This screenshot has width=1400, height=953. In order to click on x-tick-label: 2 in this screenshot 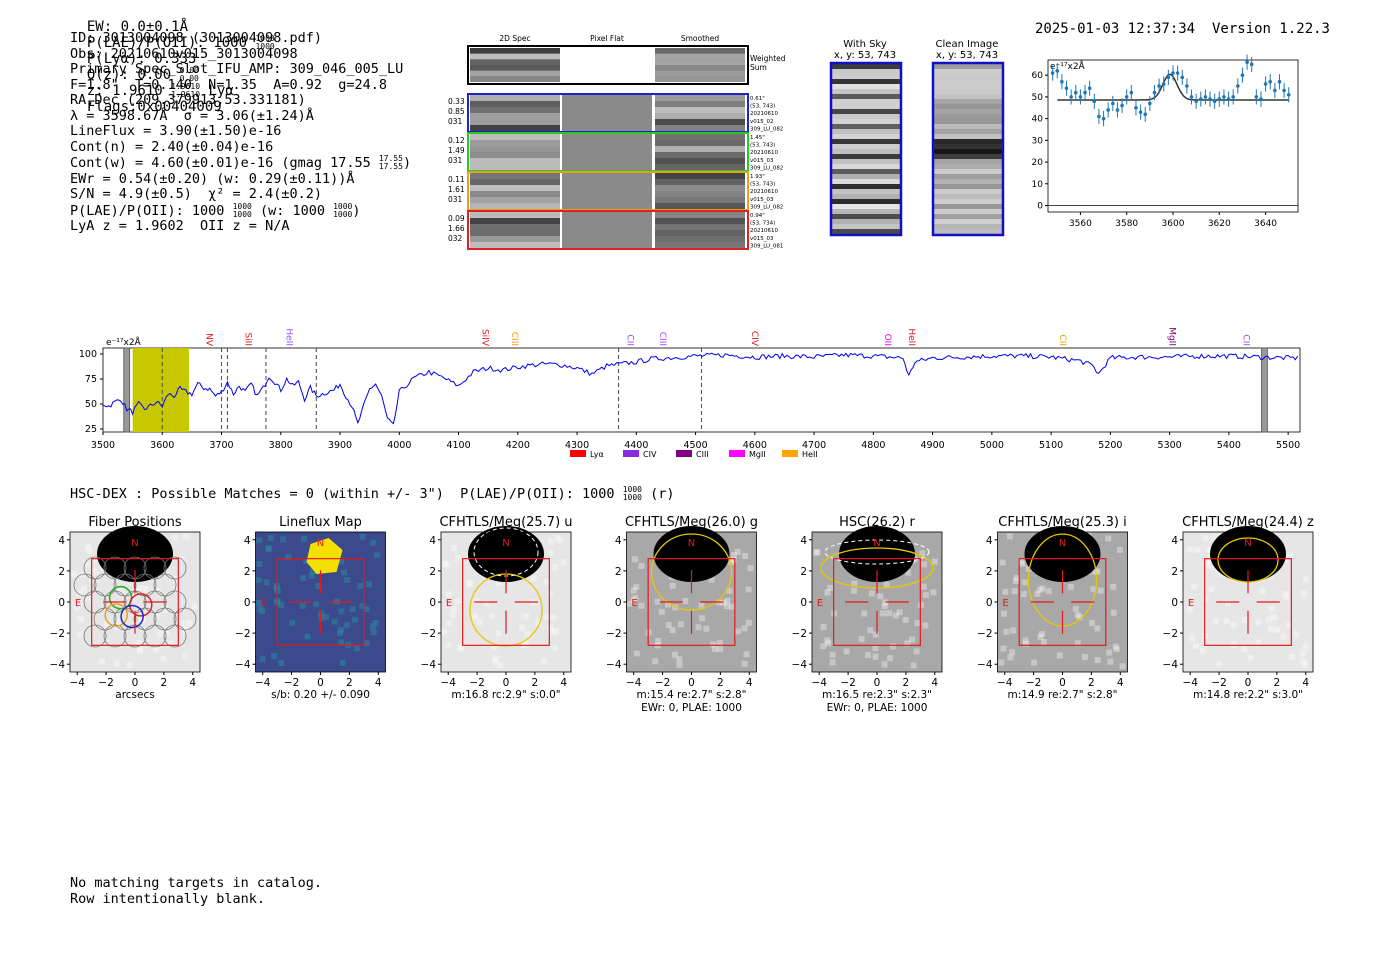, I will do `click(164, 683)`.